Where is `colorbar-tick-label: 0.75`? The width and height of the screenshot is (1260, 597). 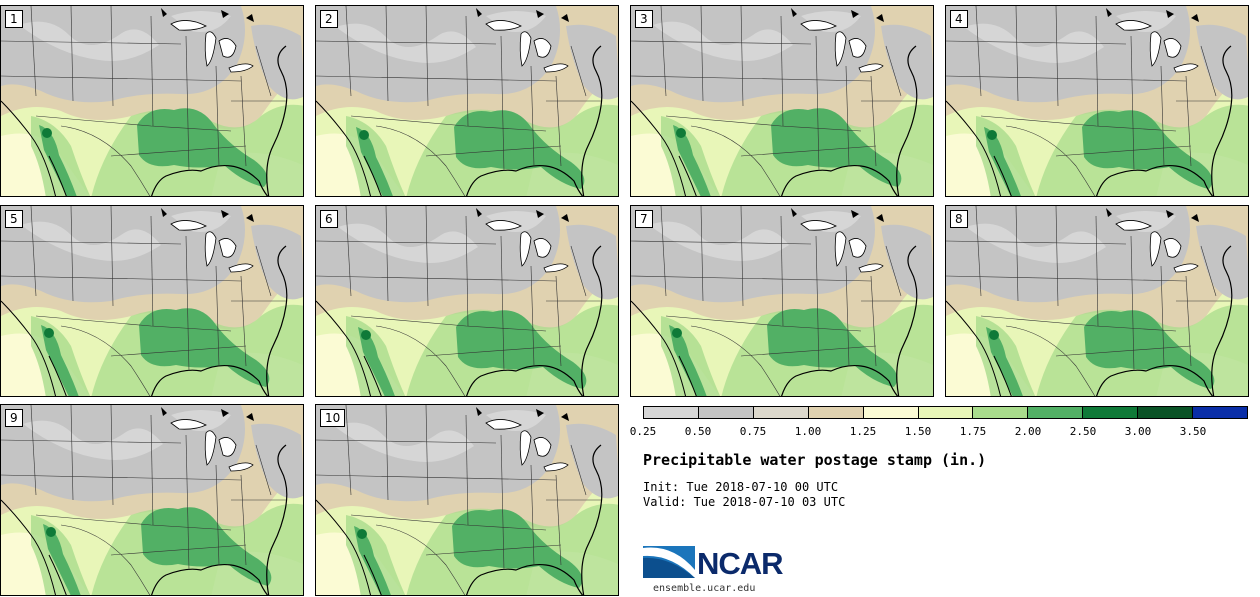 colorbar-tick-label: 0.75 is located at coordinates (753, 431).